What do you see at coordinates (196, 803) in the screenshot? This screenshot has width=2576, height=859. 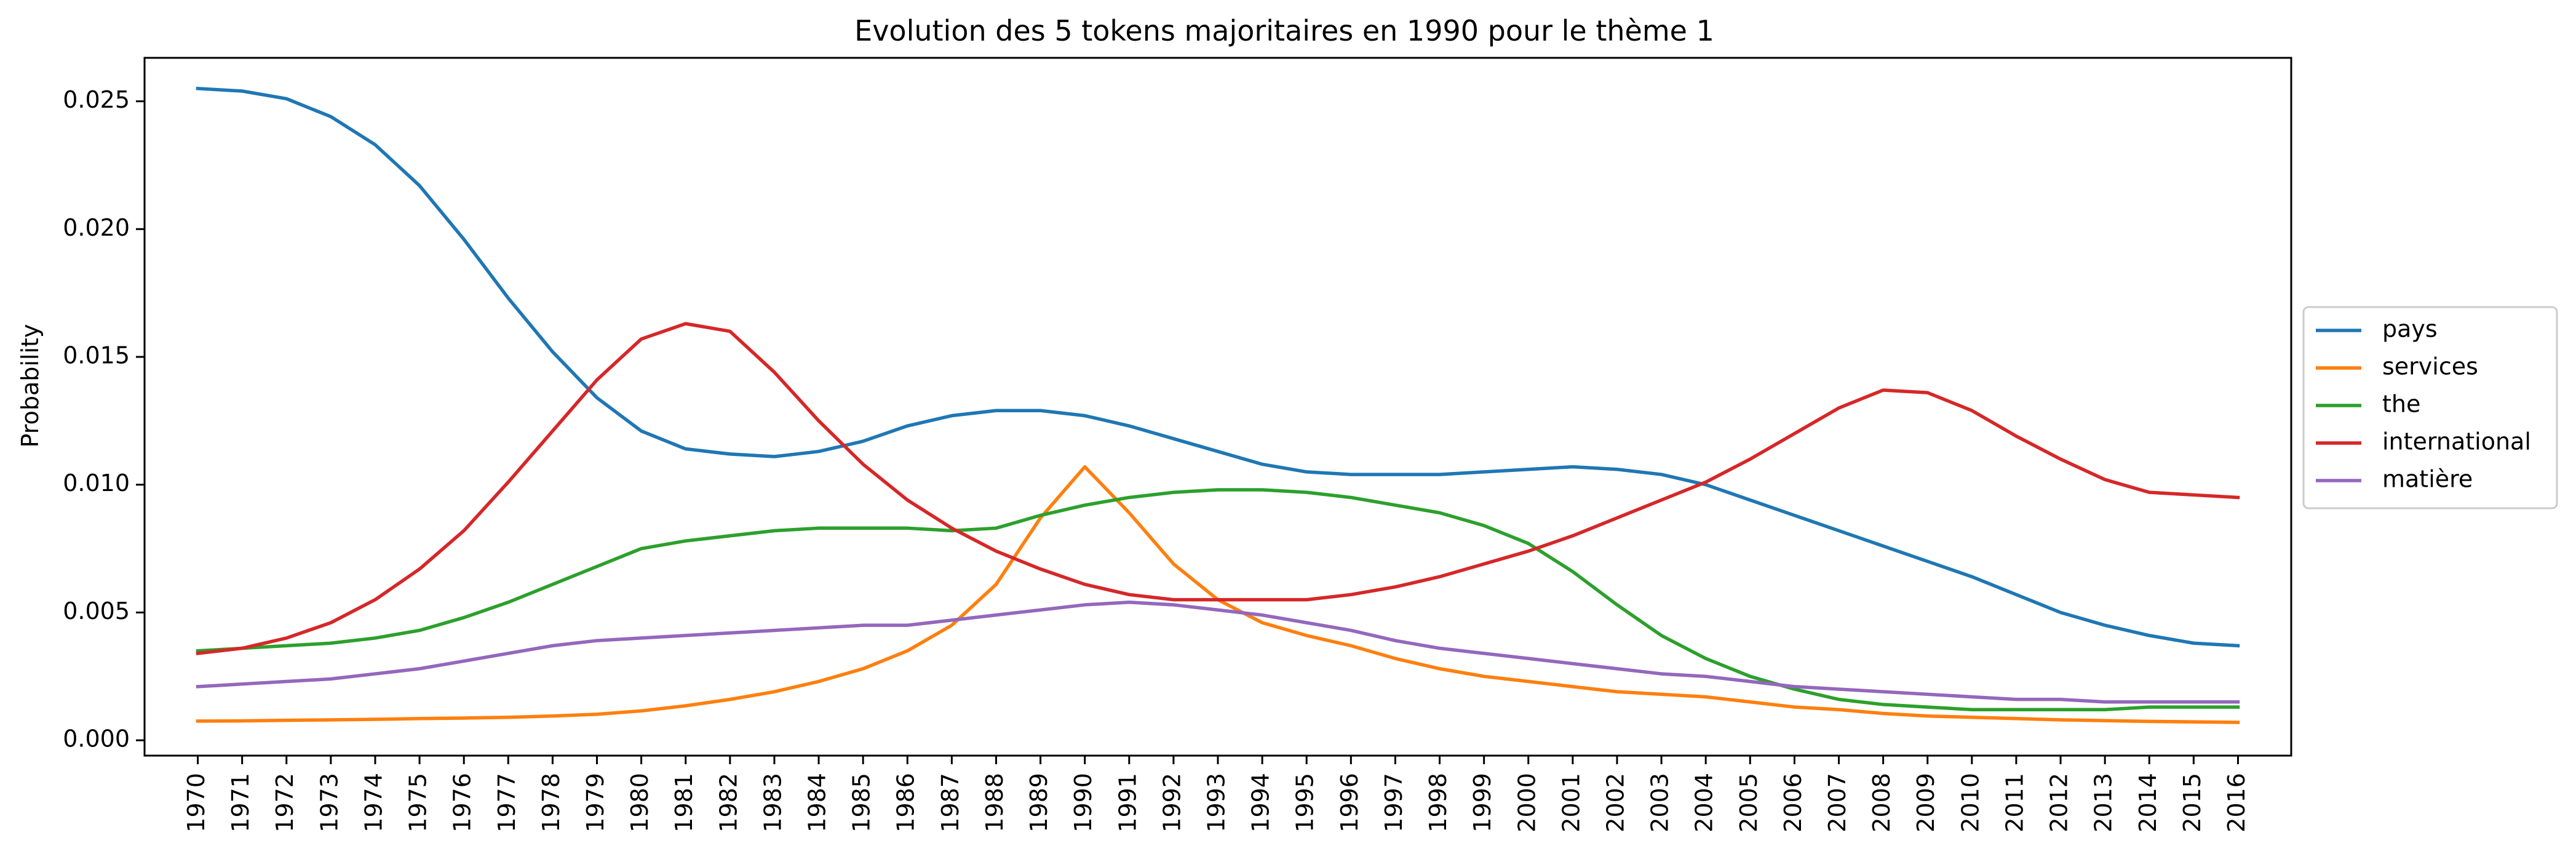 I see `x-tick-label: 1970` at bounding box center [196, 803].